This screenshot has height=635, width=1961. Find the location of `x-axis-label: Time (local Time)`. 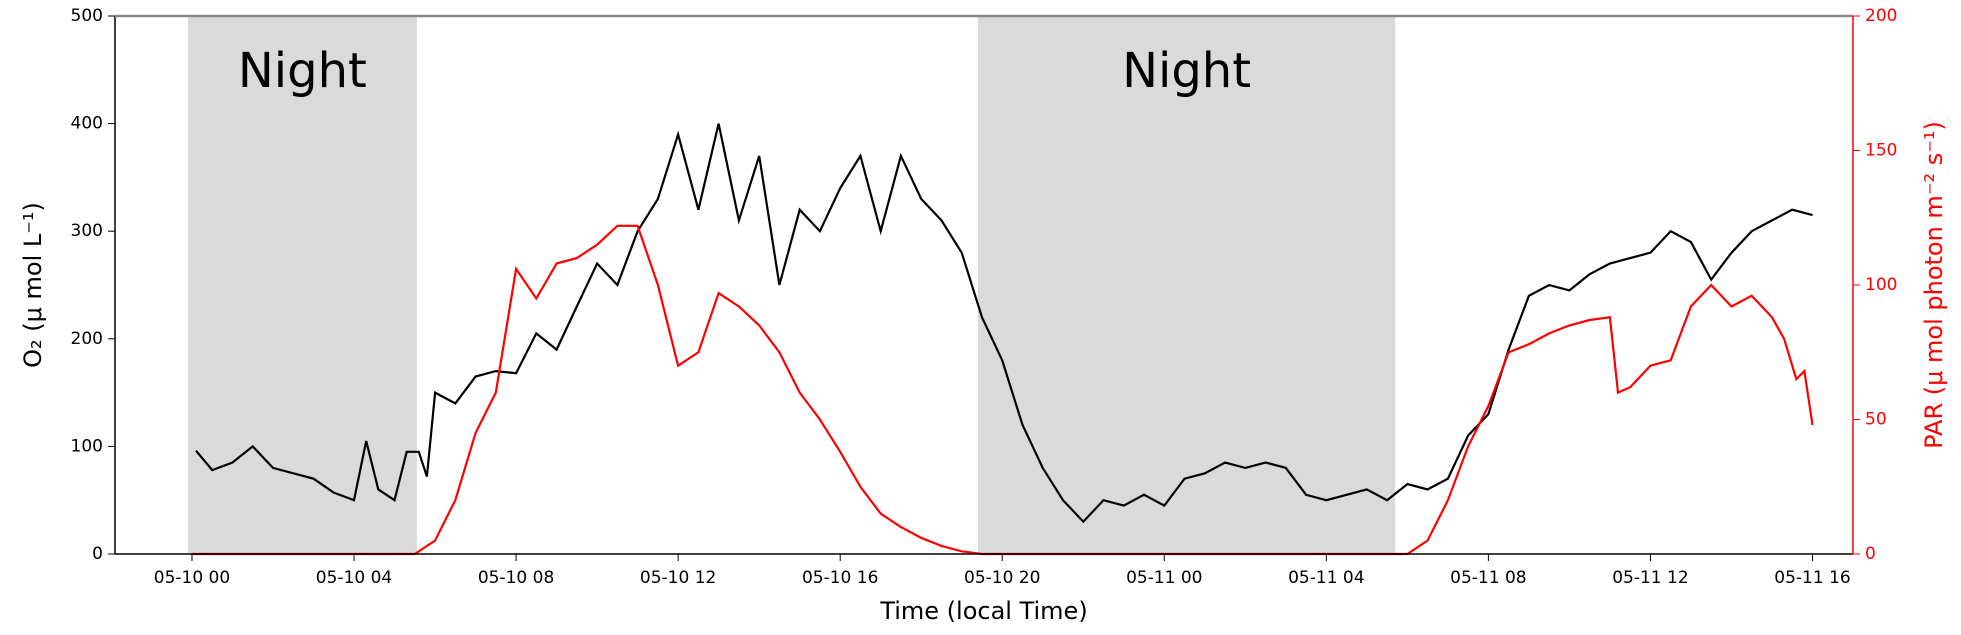

x-axis-label: Time (local Time) is located at coordinates (983, 611).